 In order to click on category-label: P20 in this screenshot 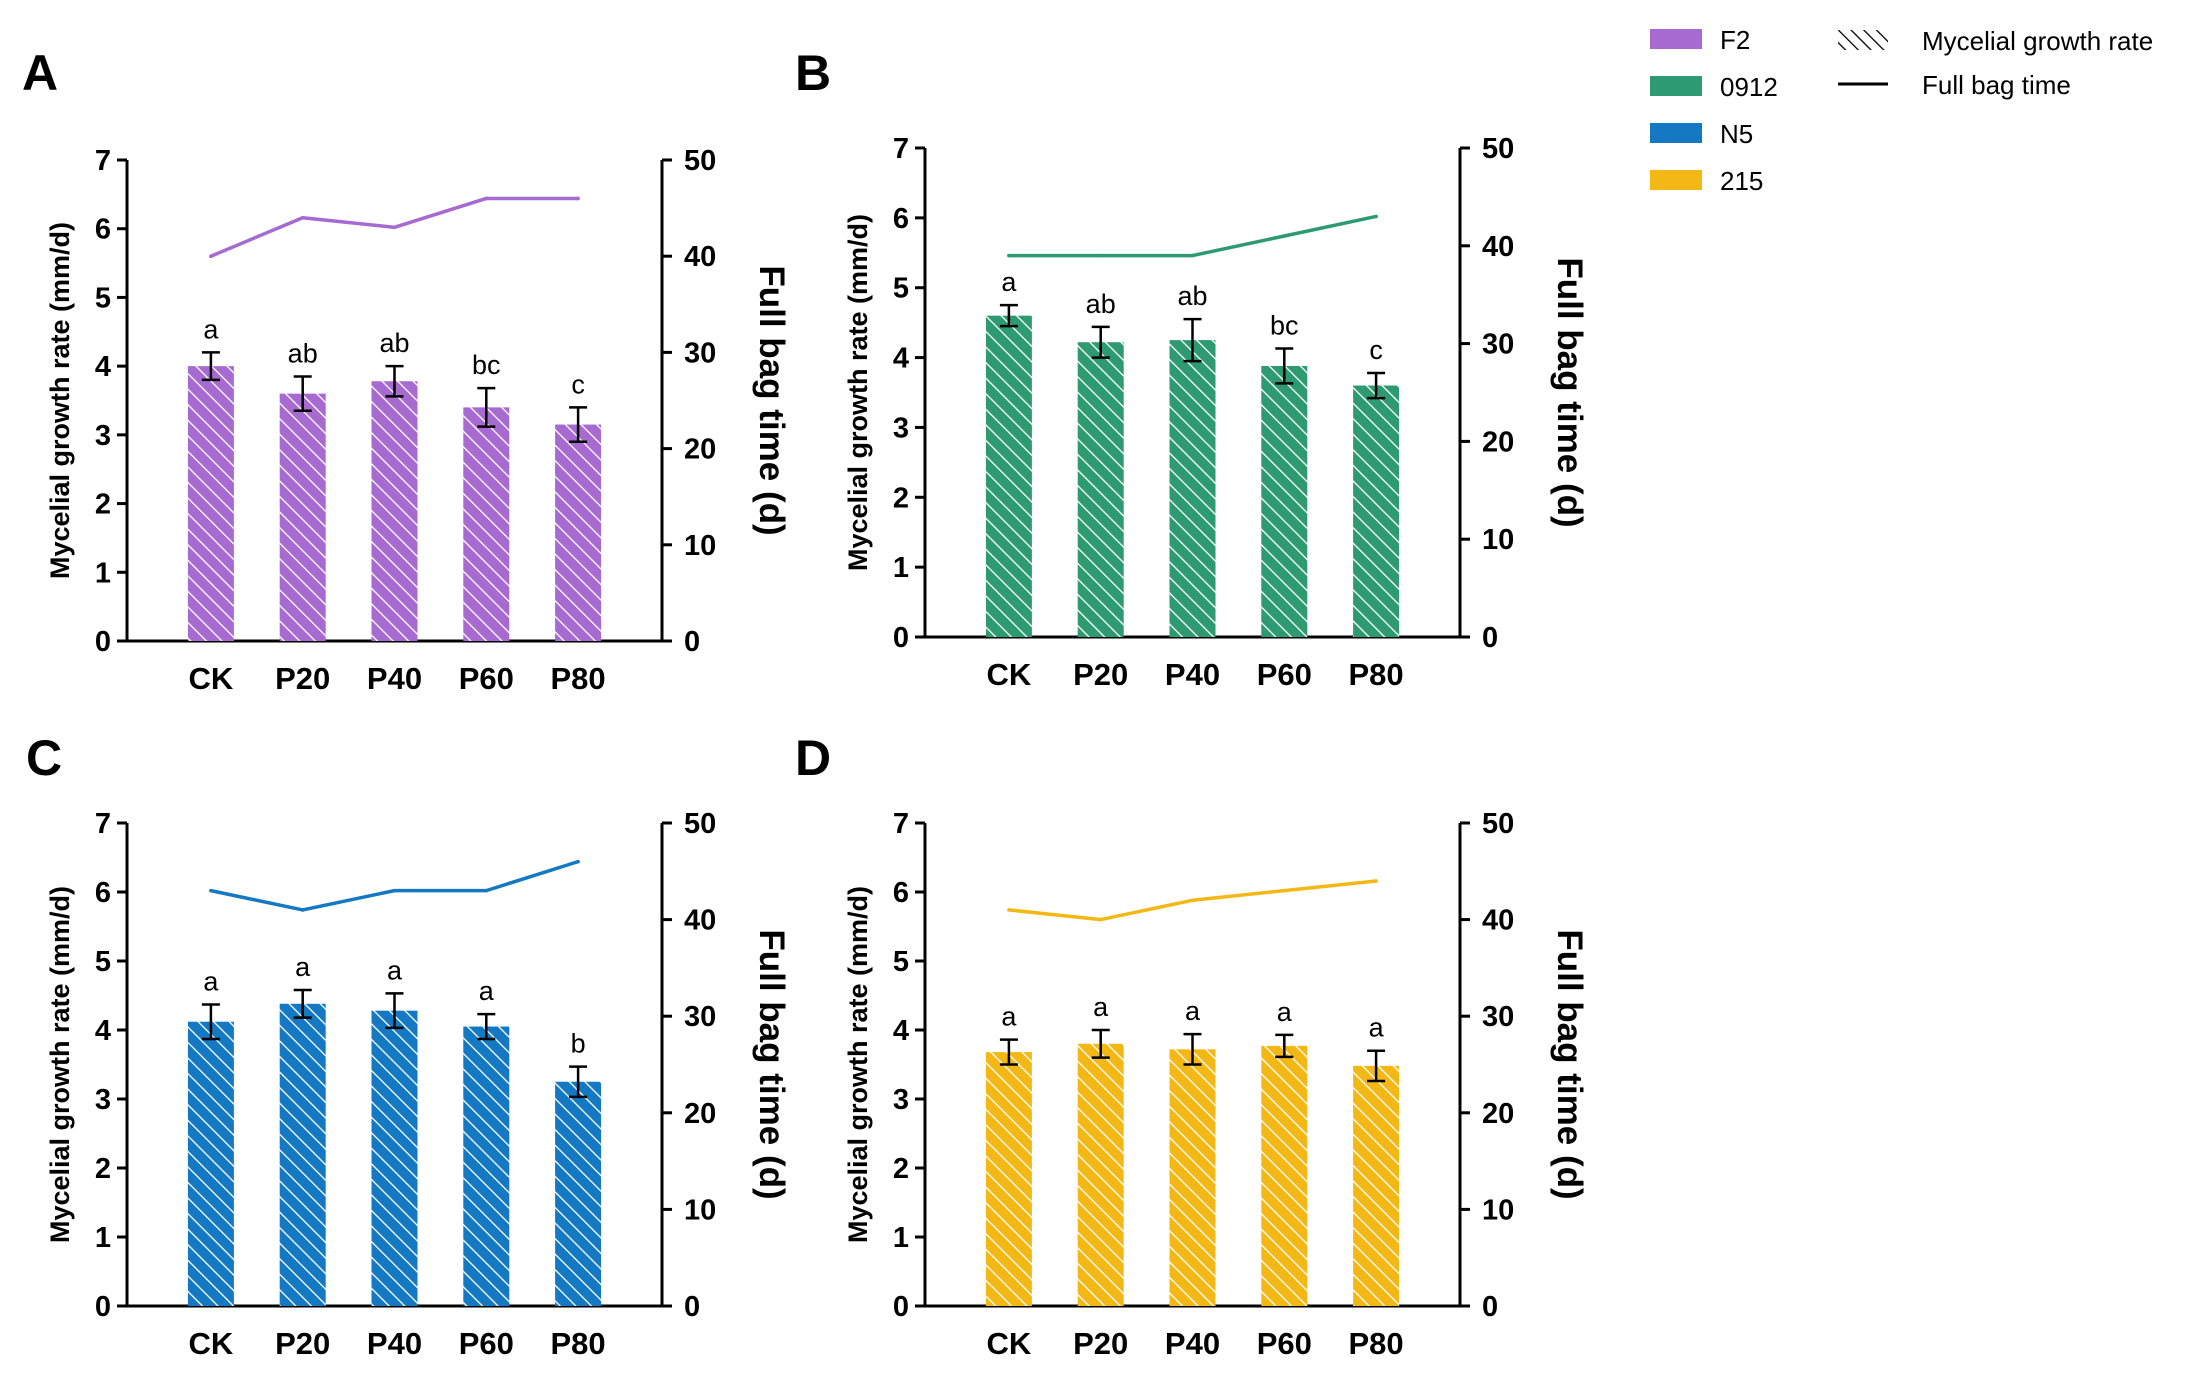, I will do `click(302, 678)`.